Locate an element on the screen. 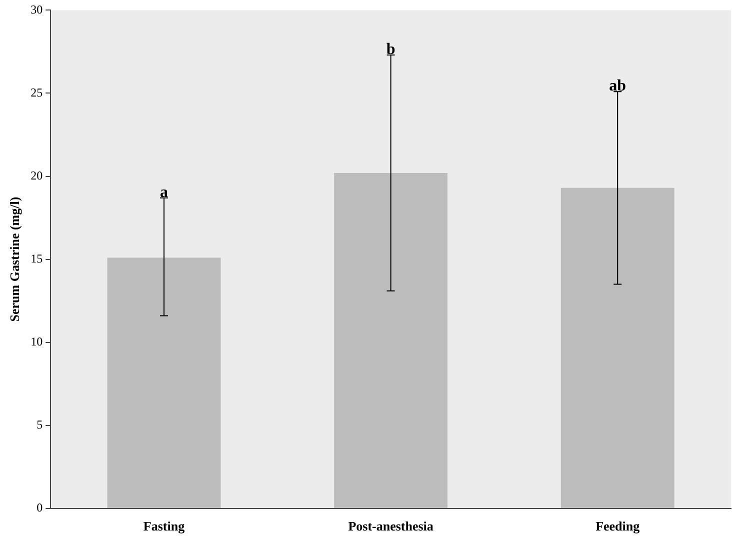 The width and height of the screenshot is (743, 542). y-tick-label: 10 is located at coordinates (36, 341).